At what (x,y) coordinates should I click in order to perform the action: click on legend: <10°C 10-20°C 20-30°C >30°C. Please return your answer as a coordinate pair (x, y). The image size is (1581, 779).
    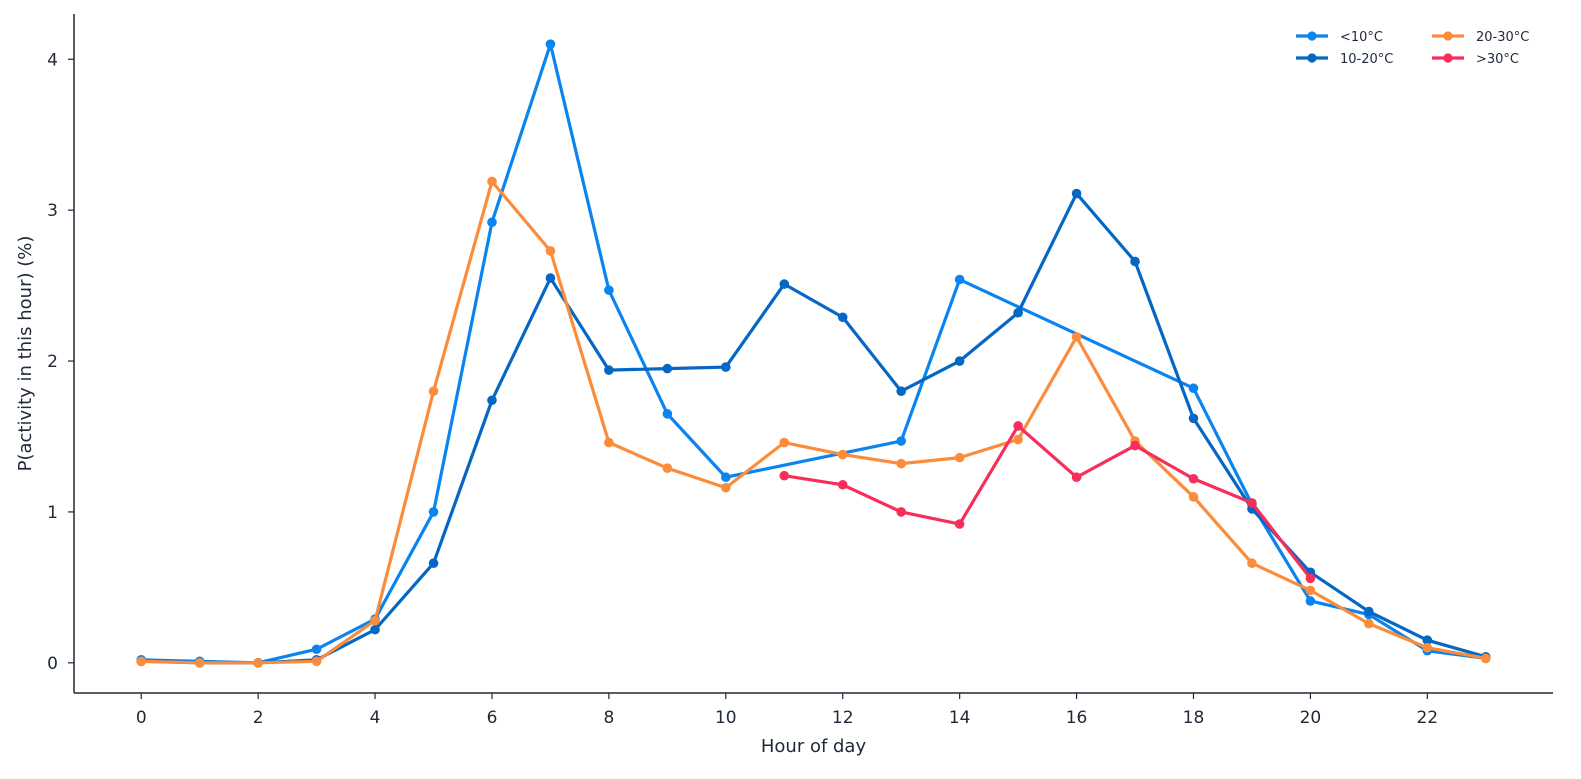
    Looking at the image, I should click on (1412, 48).